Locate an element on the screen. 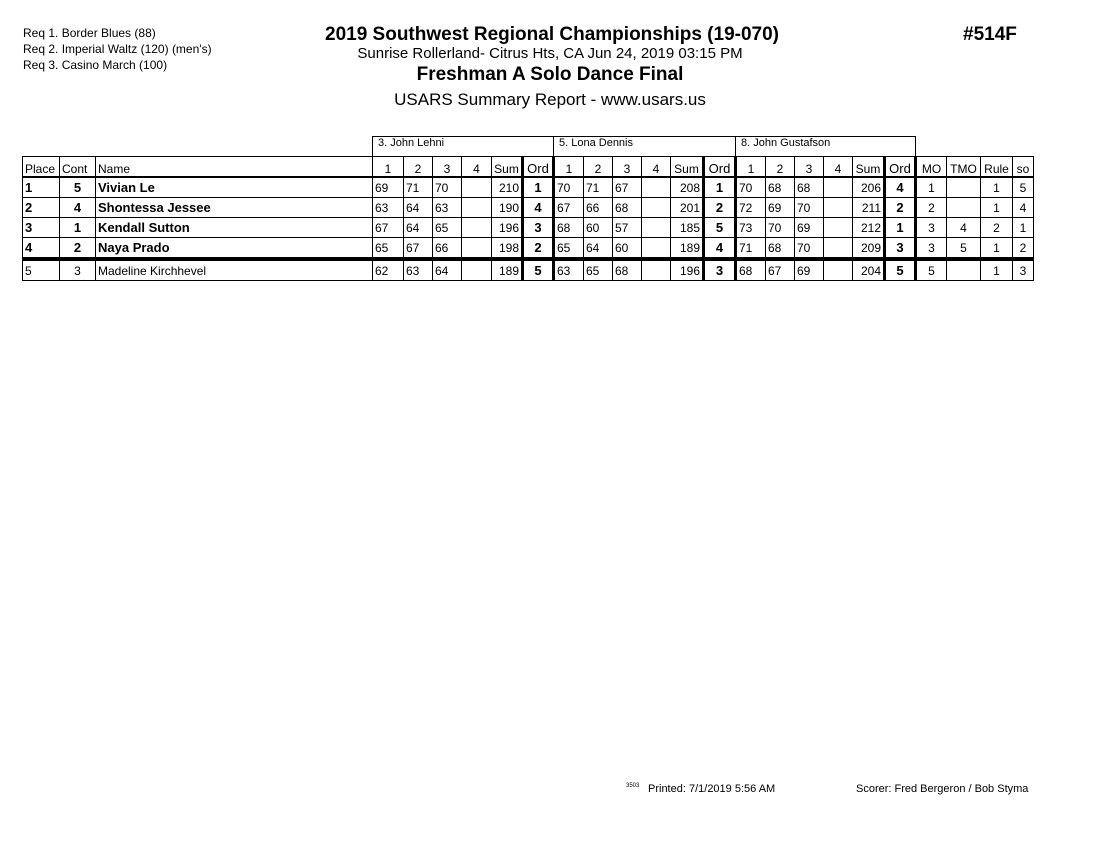 This screenshot has height=850, width=1100. skating-order: 3 is located at coordinates (1023, 269).